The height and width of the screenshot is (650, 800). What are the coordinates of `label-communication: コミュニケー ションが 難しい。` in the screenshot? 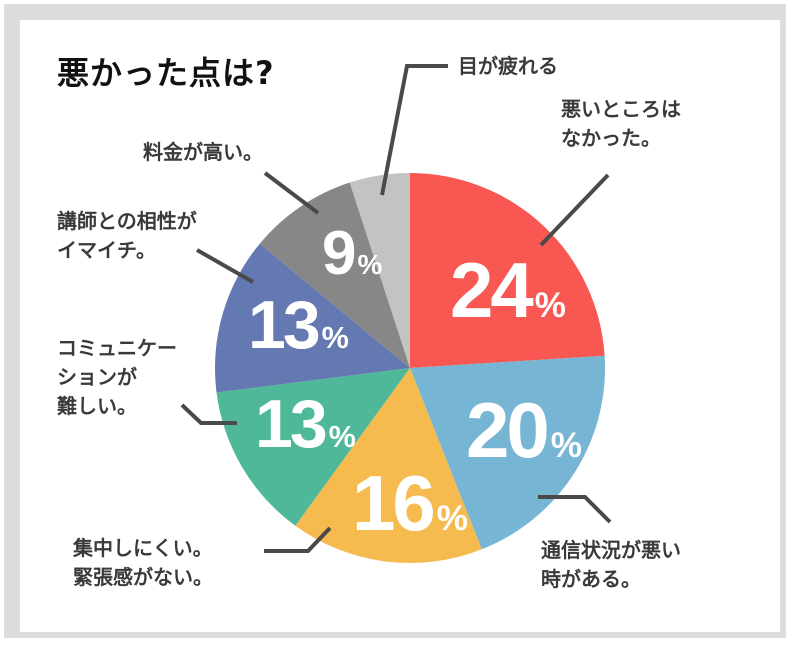 It's located at (117, 377).